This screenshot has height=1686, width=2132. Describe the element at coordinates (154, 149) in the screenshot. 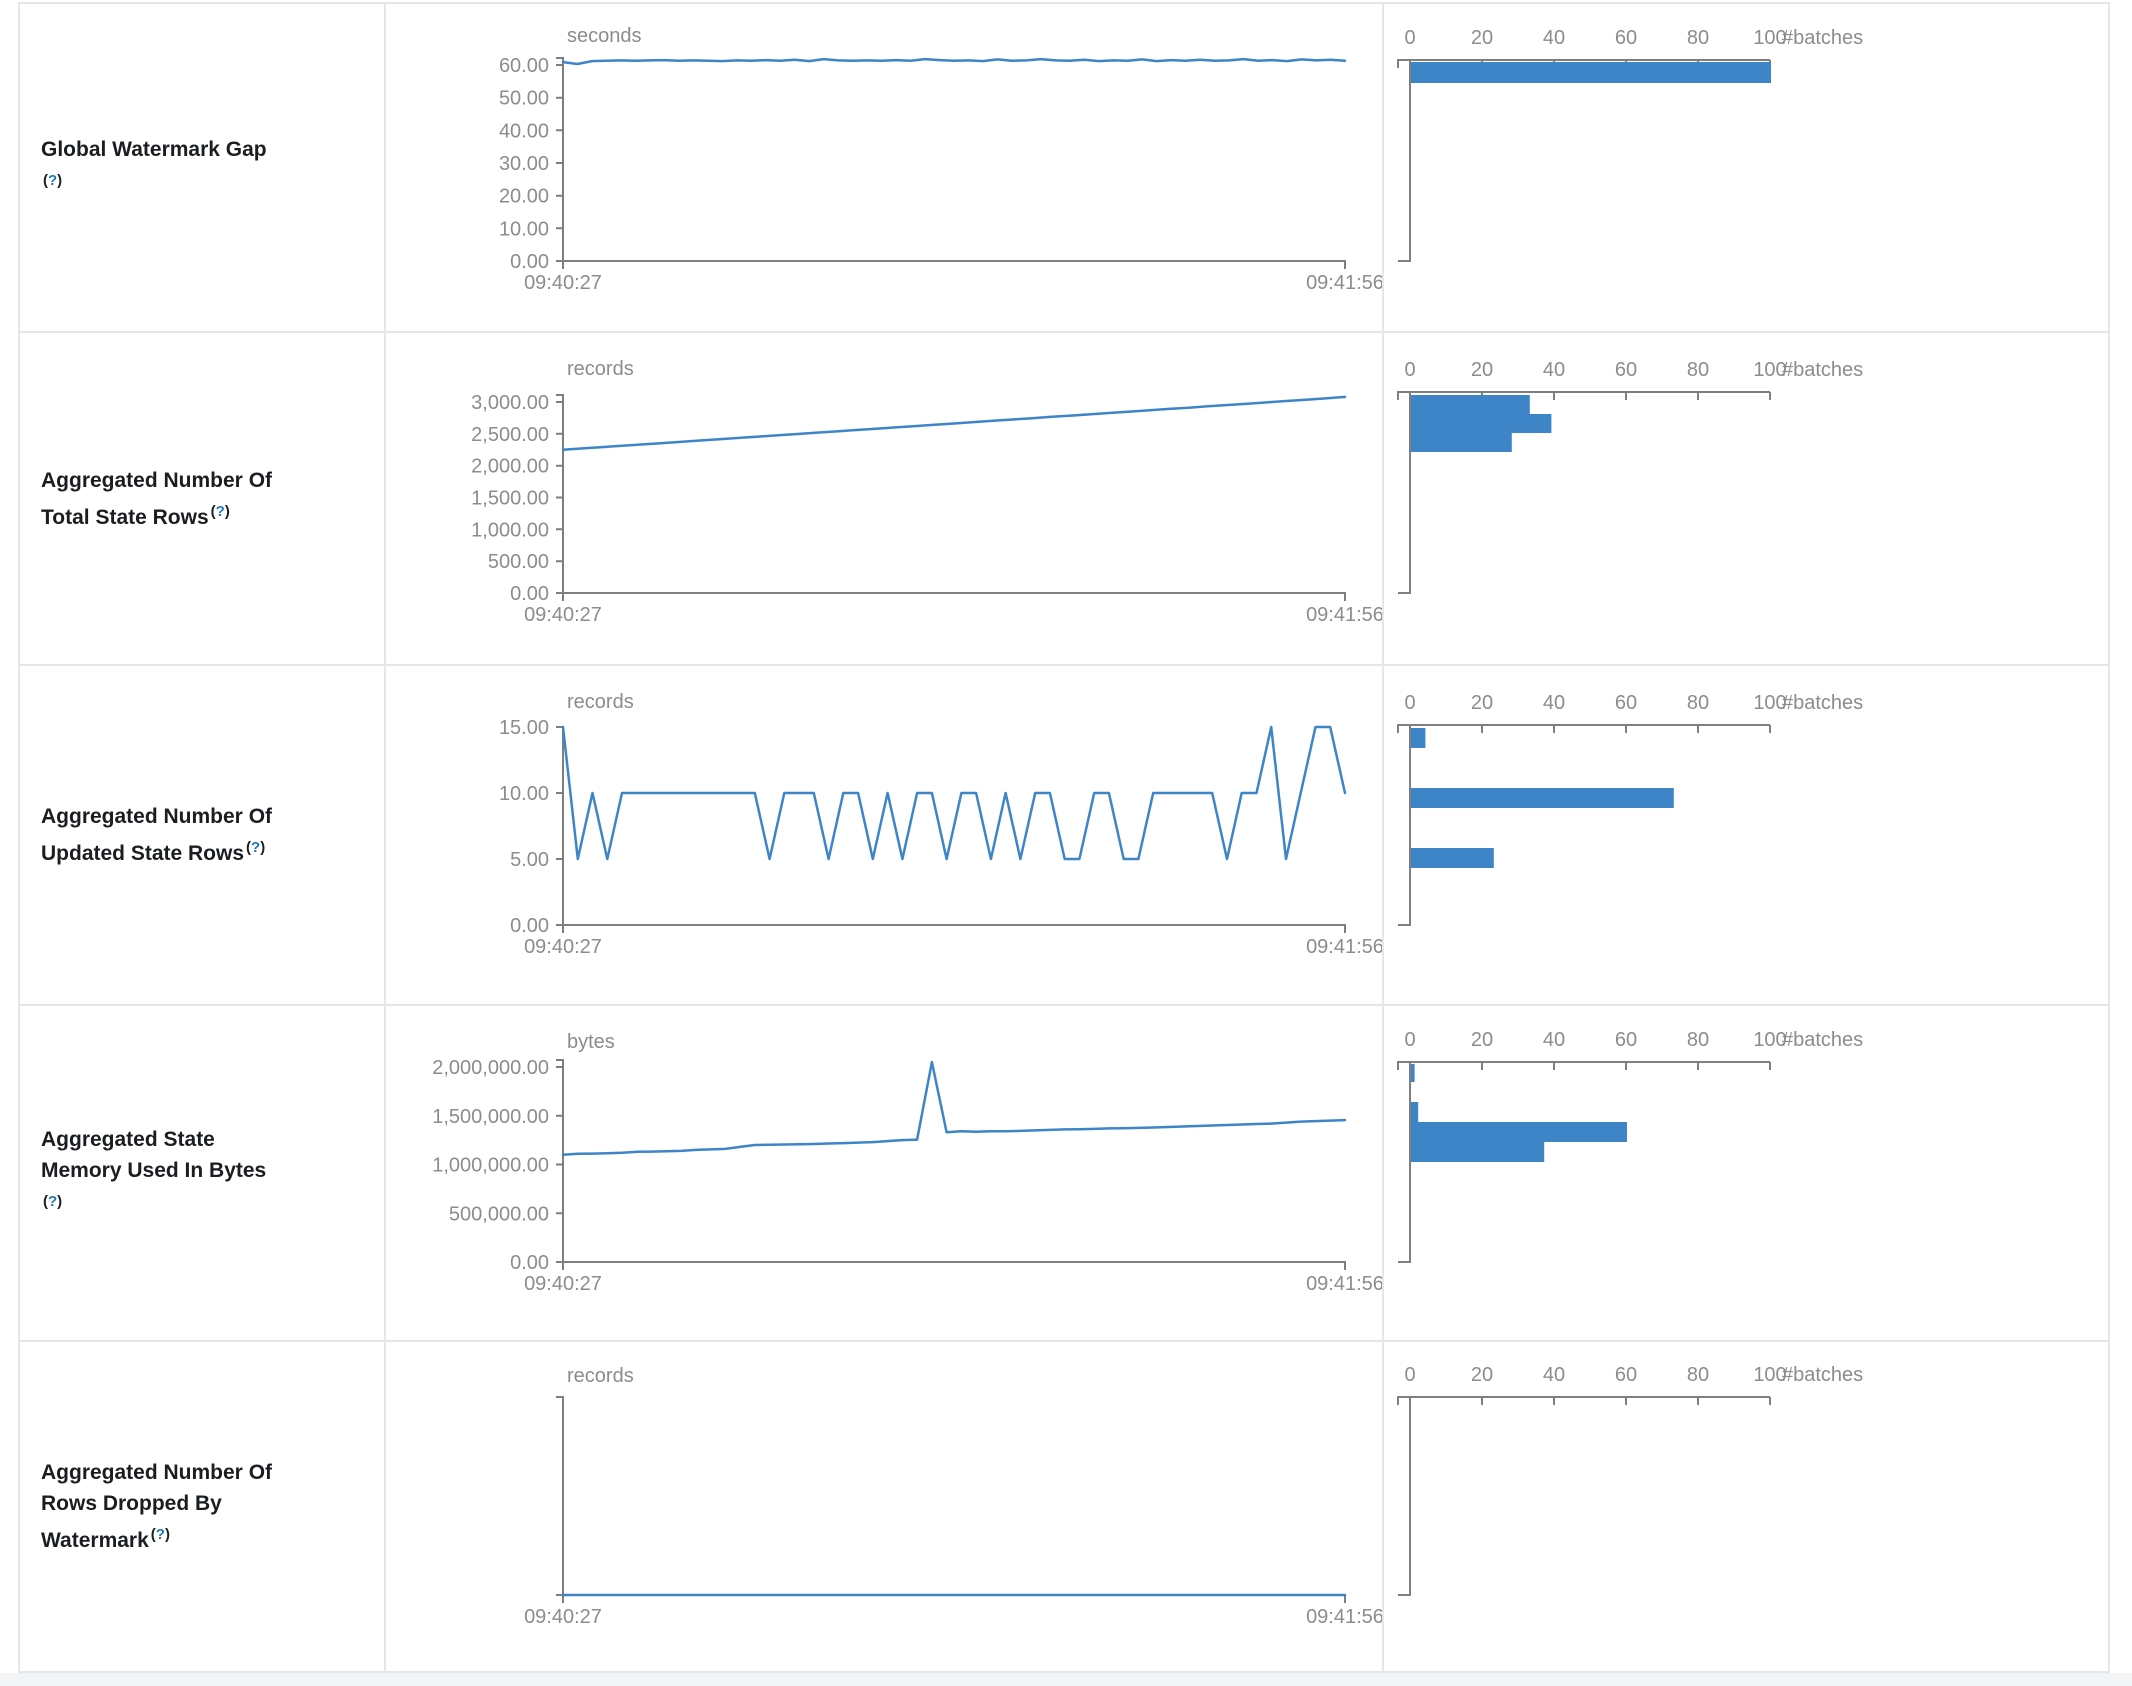

I see `metric-title: Global Watermark Gap` at that location.